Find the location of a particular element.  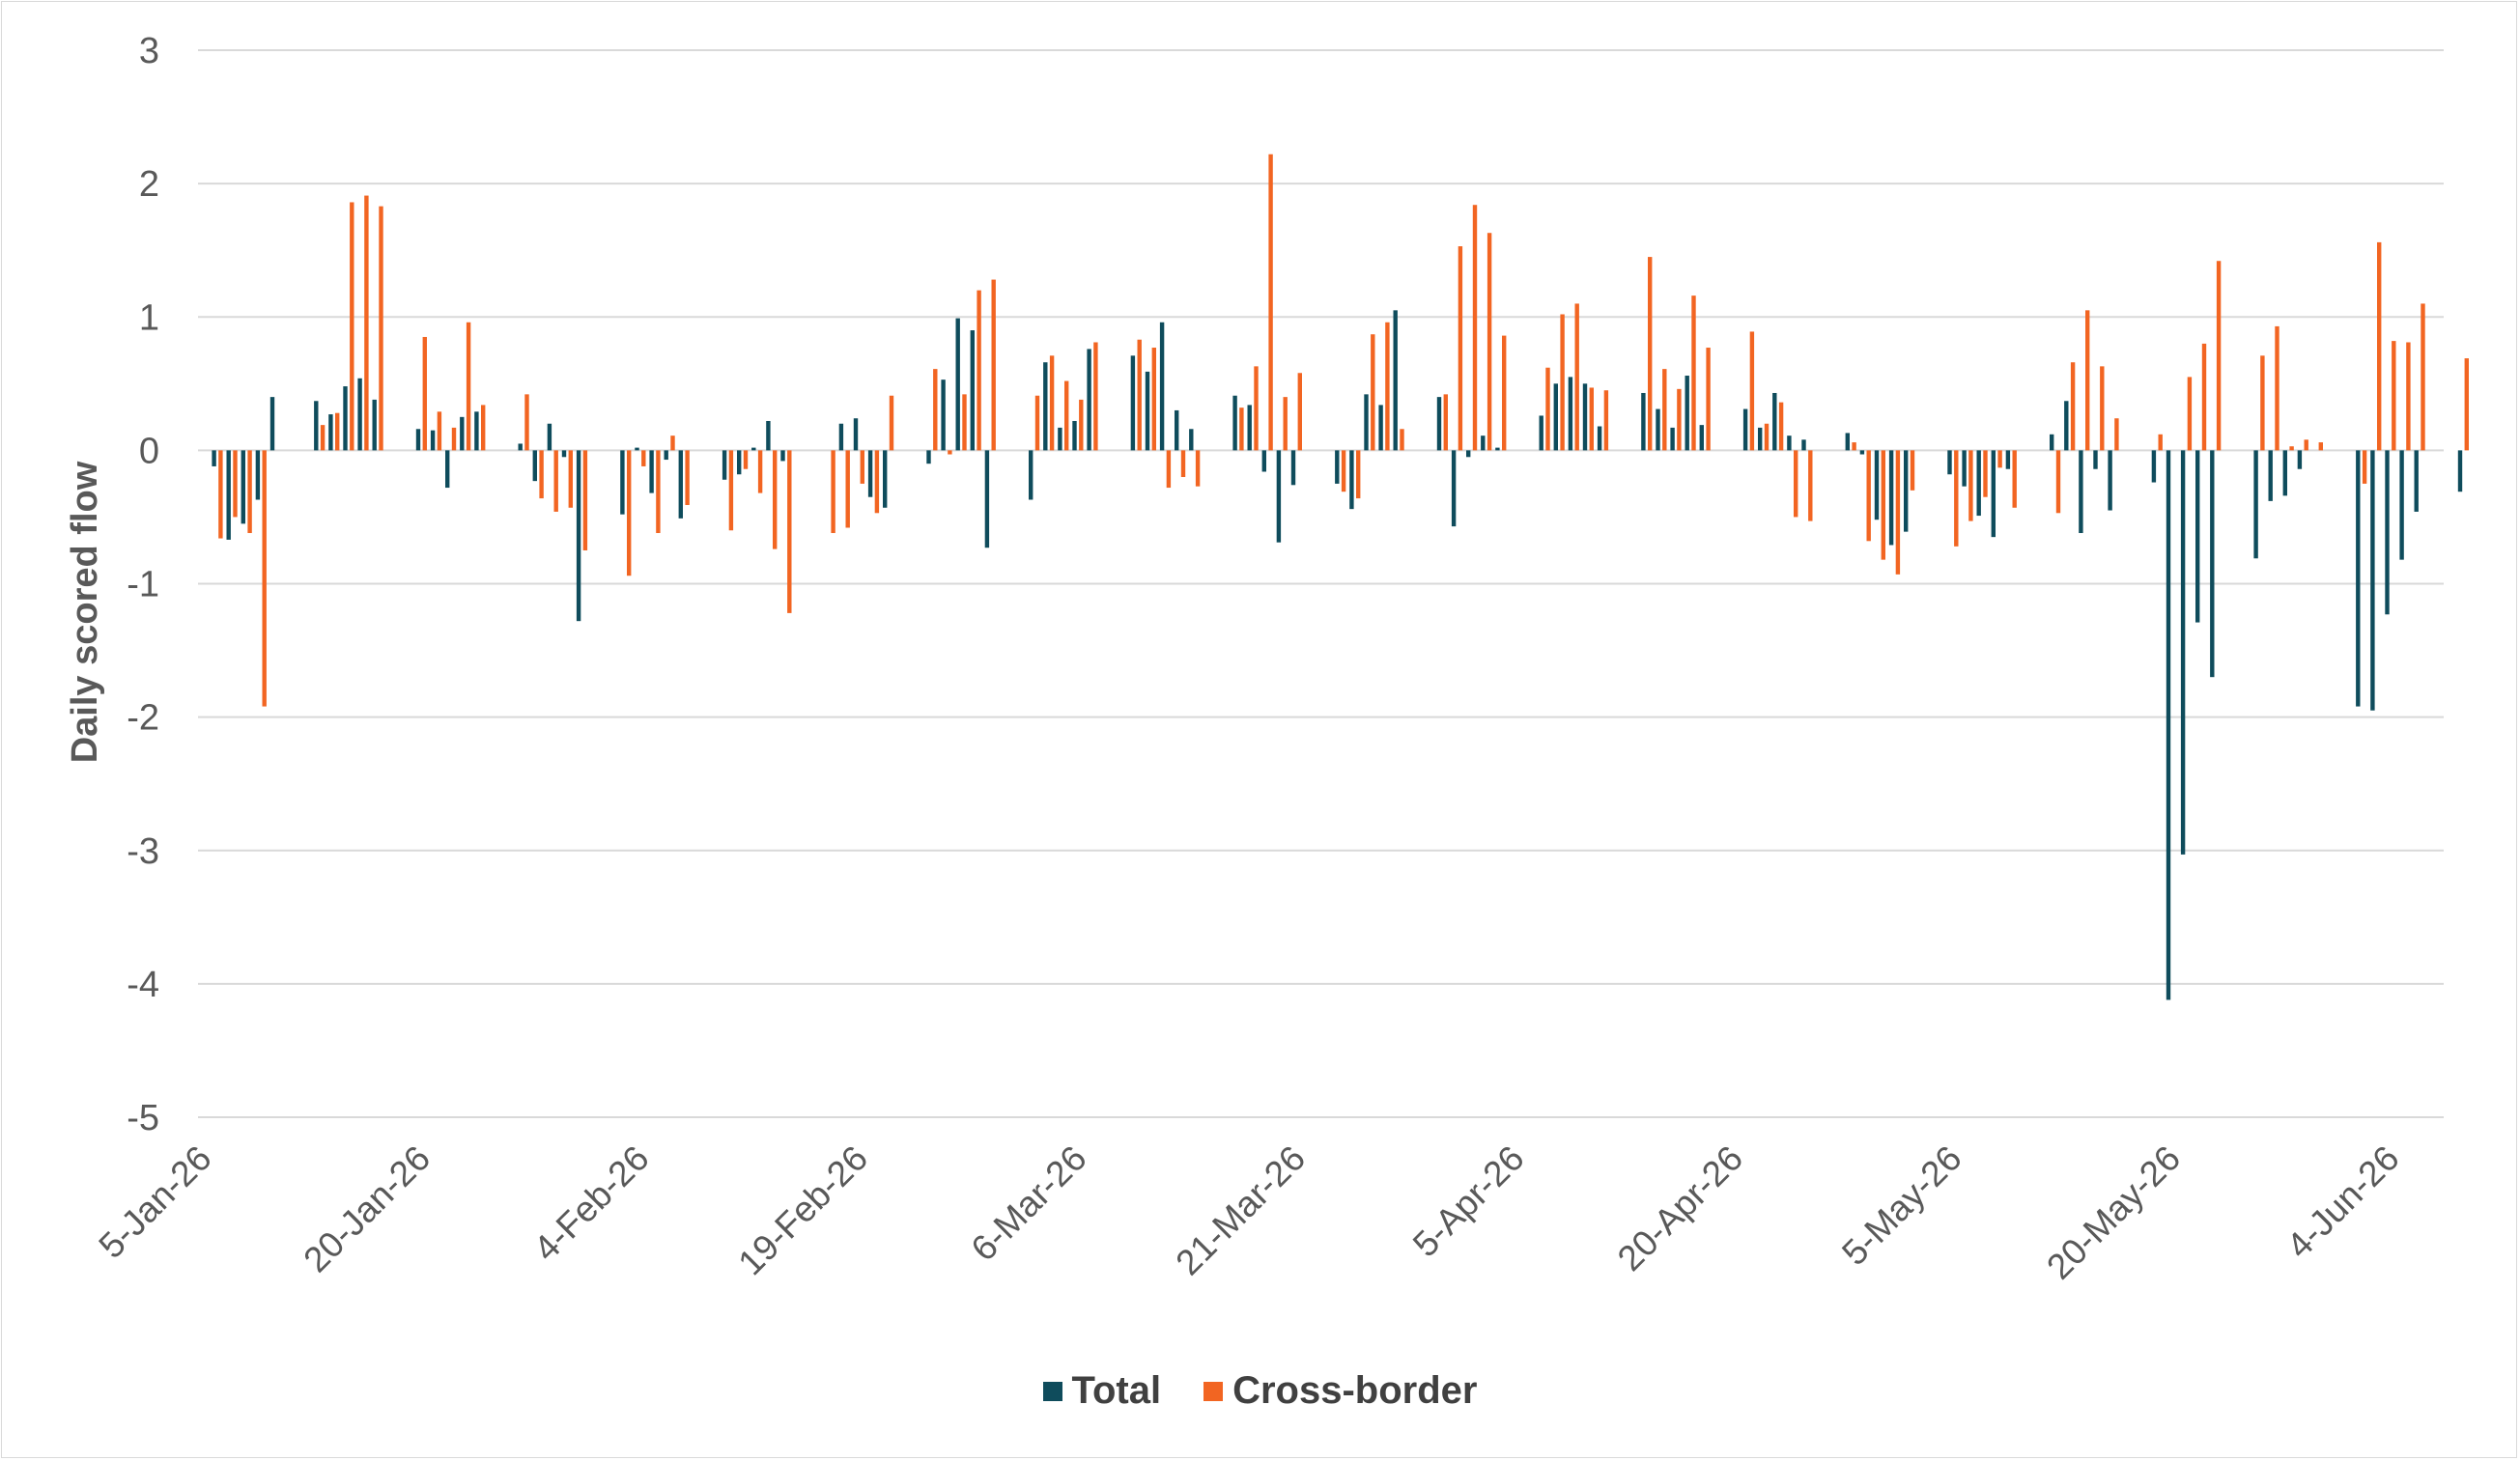

legend: Total Cross-border is located at coordinates (1260, 1391).